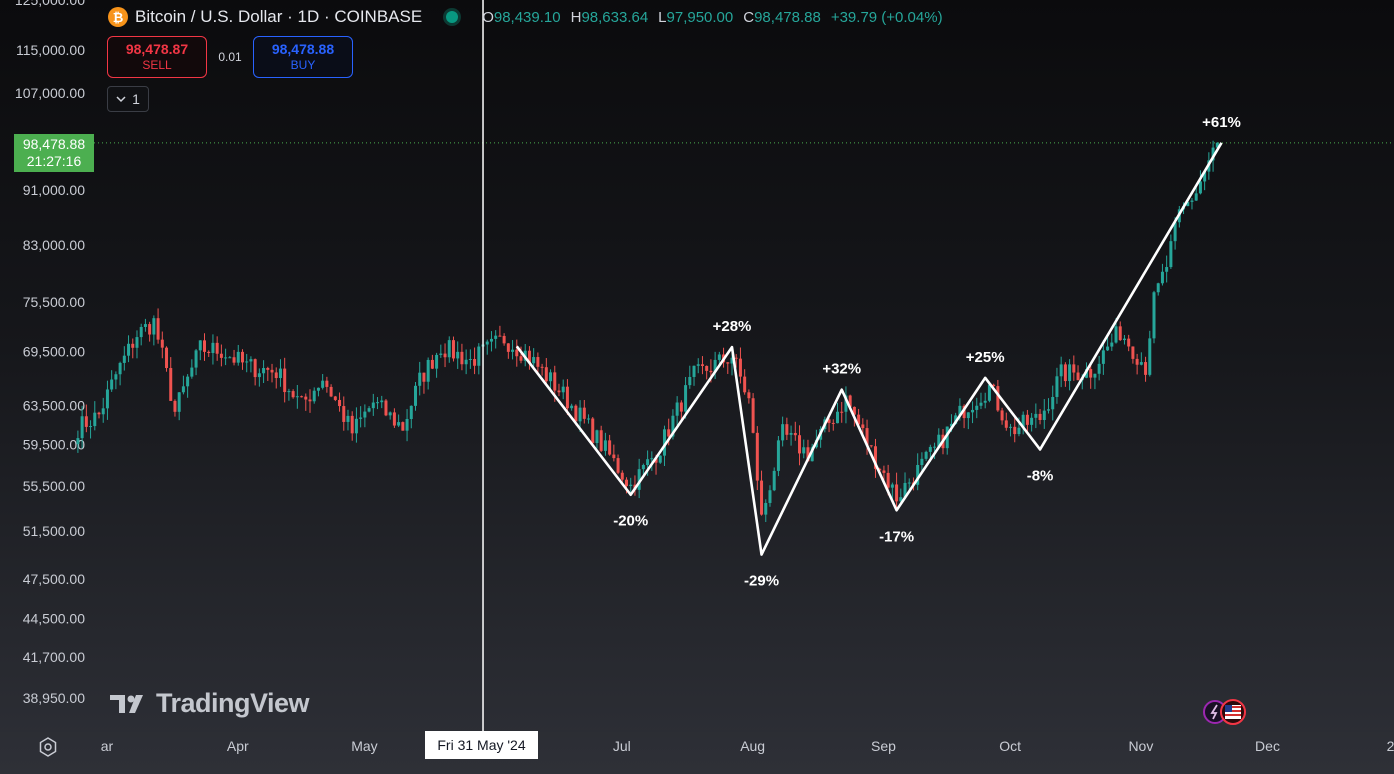 The height and width of the screenshot is (774, 1394). What do you see at coordinates (118, 17) in the screenshot?
I see `bitcoin-icon: ₿` at bounding box center [118, 17].